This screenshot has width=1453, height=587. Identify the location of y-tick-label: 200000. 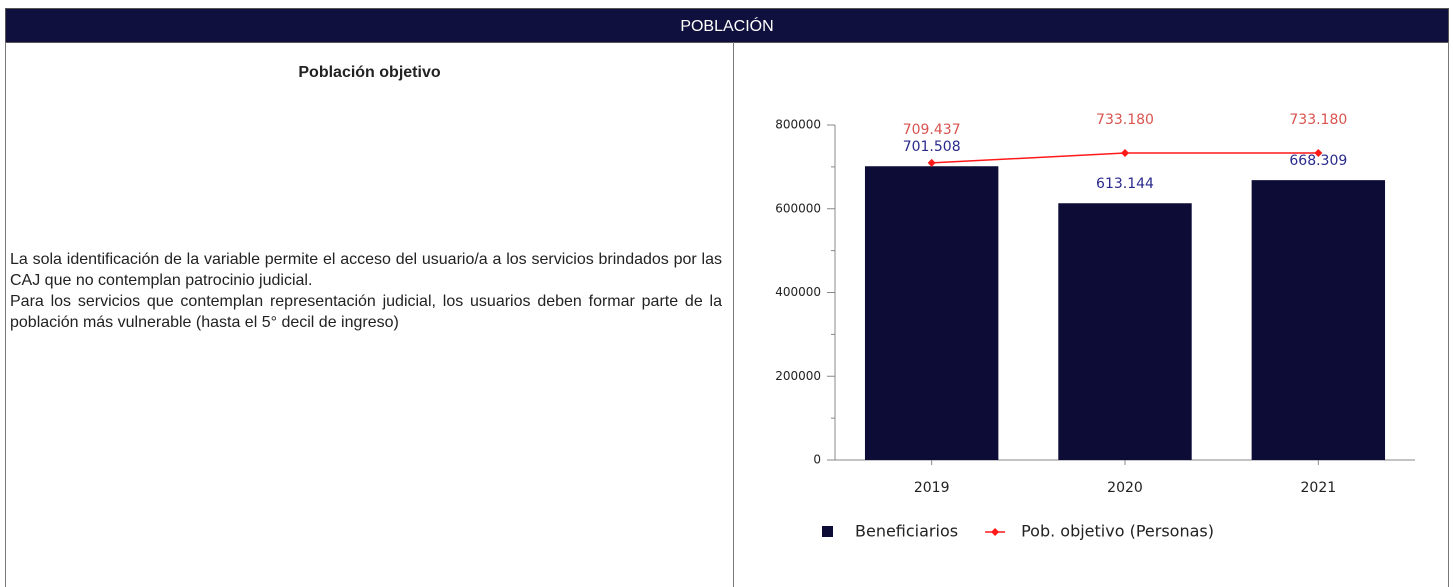
(798, 376).